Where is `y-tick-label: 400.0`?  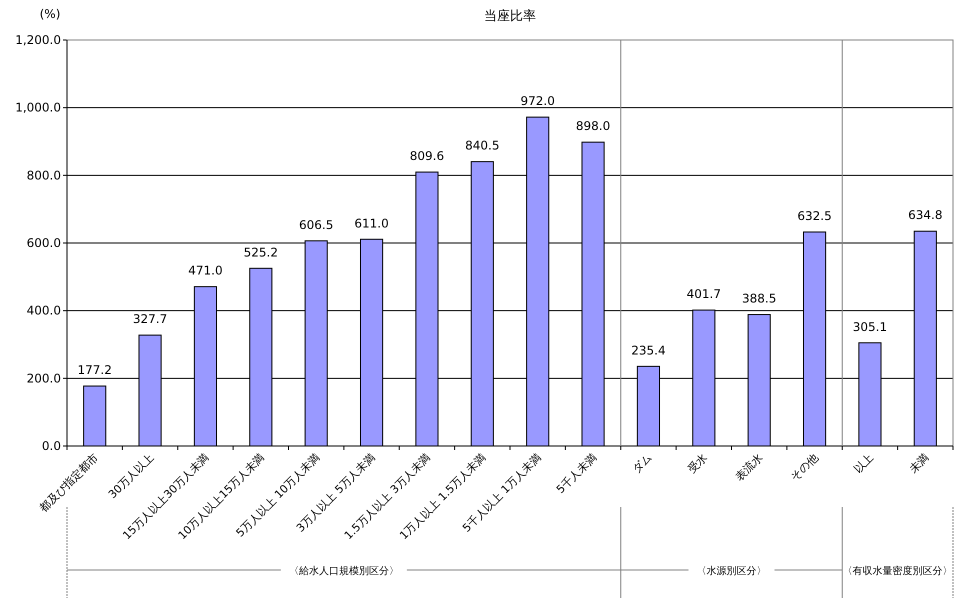
y-tick-label: 400.0 is located at coordinates (43, 311).